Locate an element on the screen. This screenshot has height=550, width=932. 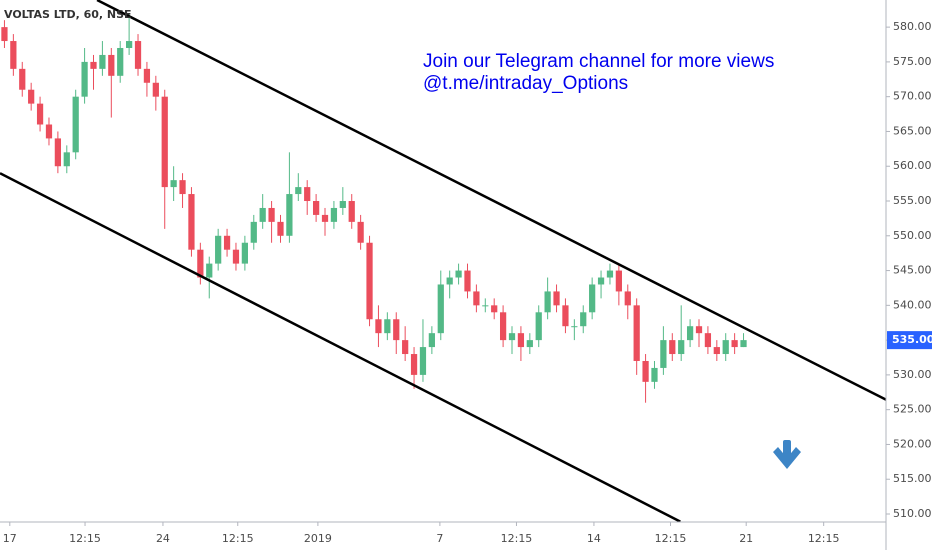
down-arrow-icon is located at coordinates (787, 454).